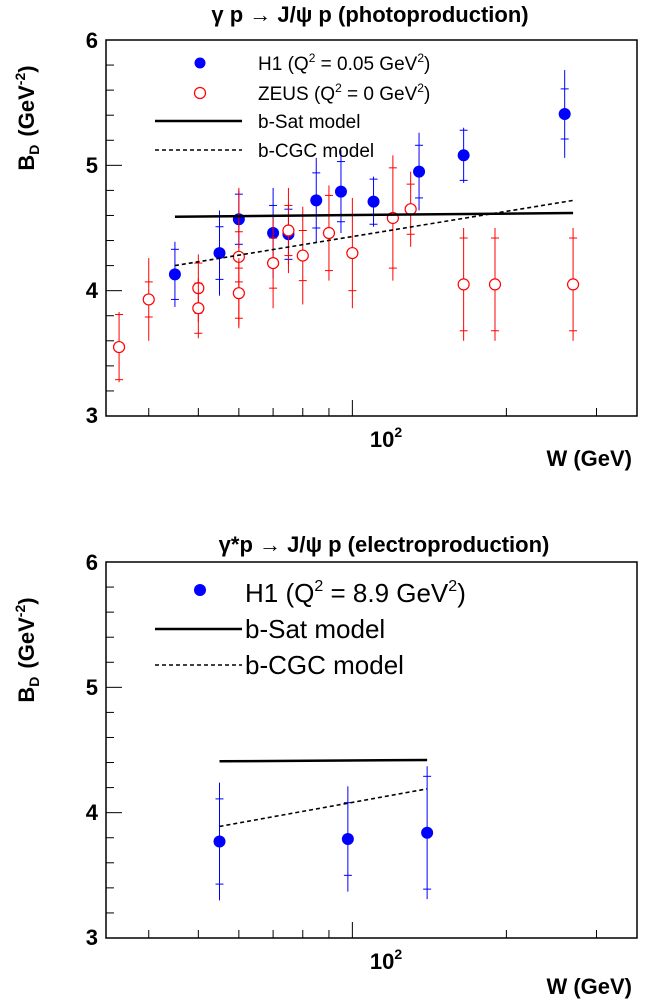 The image size is (652, 1006). Describe the element at coordinates (323, 829) in the screenshot. I see `data-marks` at that location.